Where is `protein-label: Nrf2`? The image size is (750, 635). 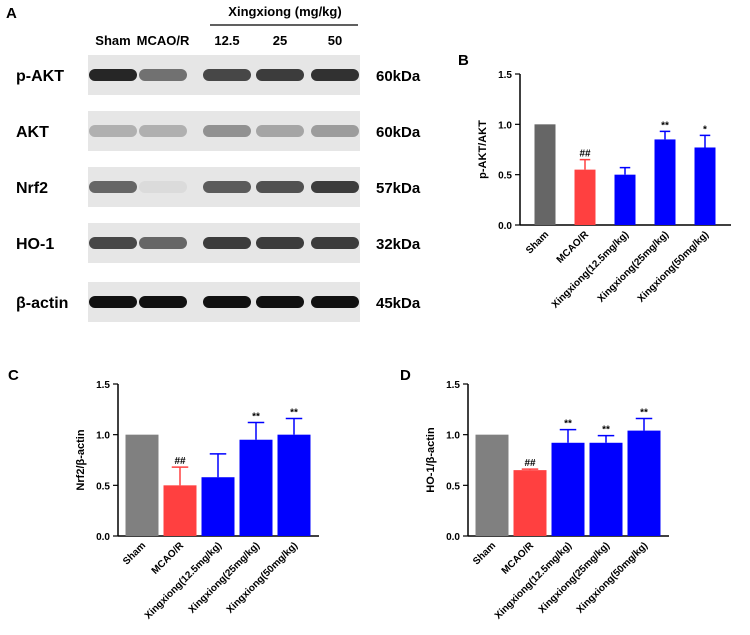 protein-label: Nrf2 is located at coordinates (32, 188).